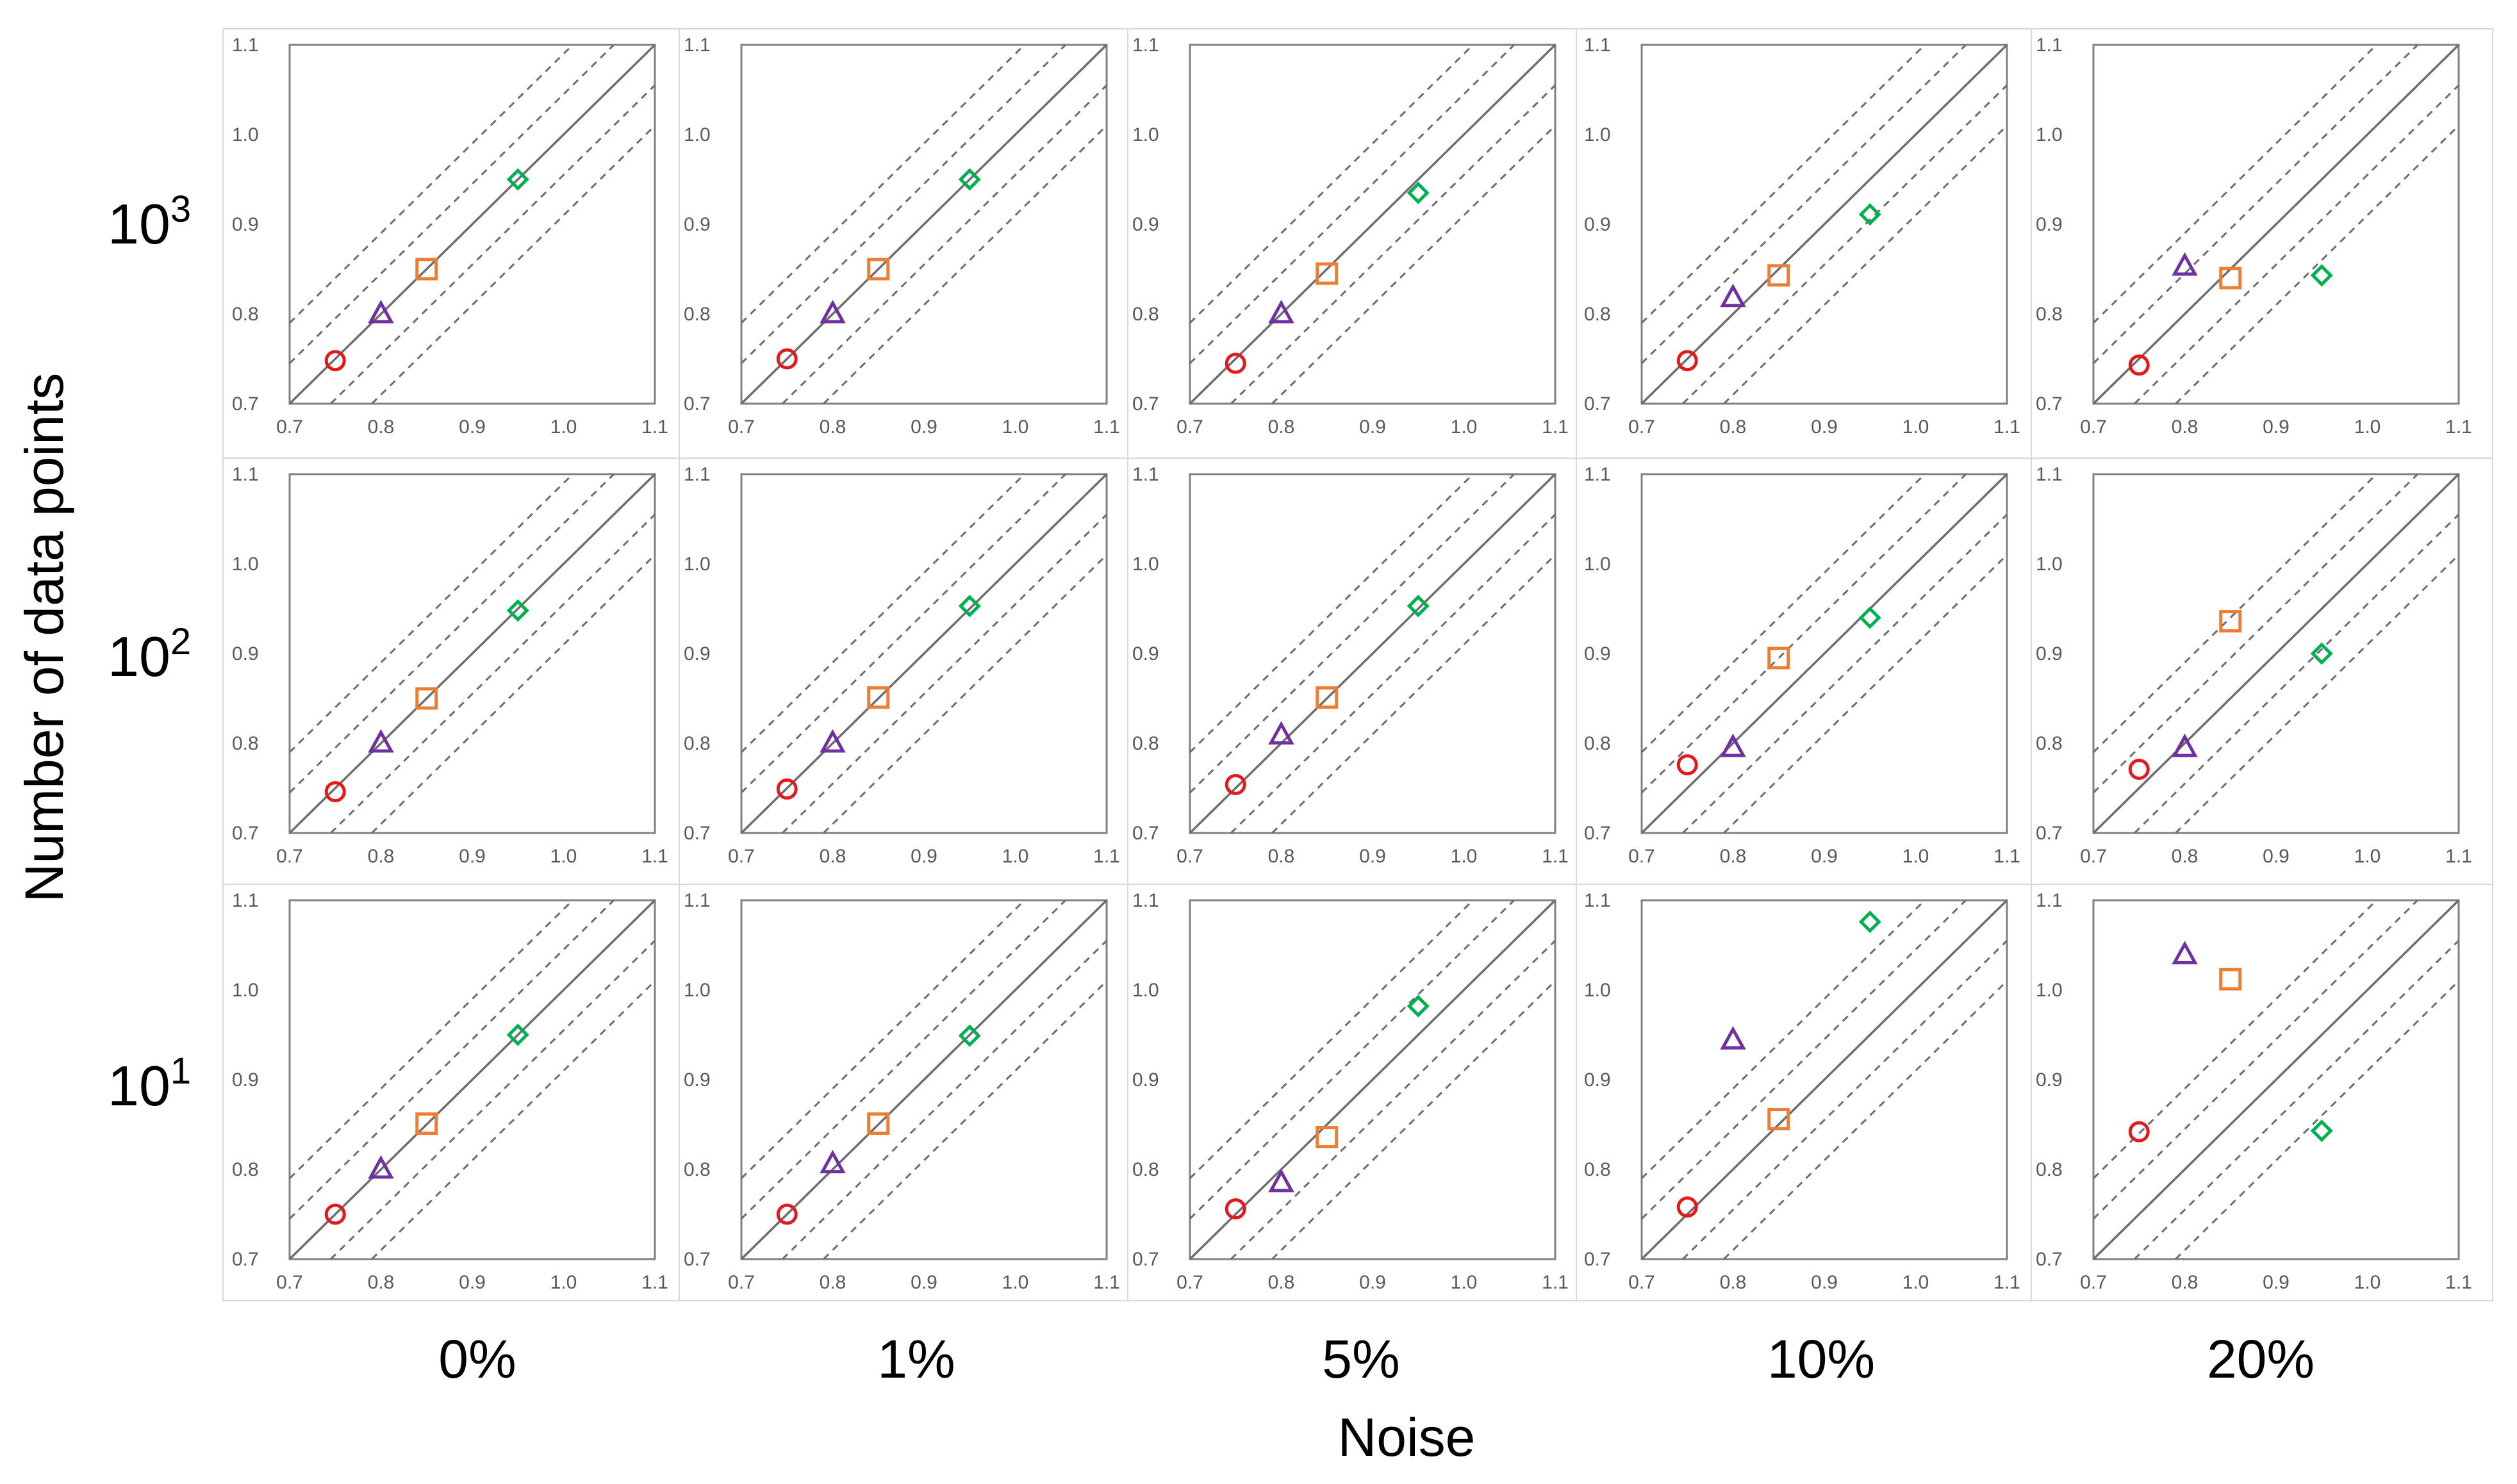 Image resolution: width=2517 pixels, height=1484 pixels. I want to click on panel-r2-c3: 0.7 0.7 0.8 0.8 0.9 0.9 1.0 1.0 1.1 1.1, so click(1352, 671).